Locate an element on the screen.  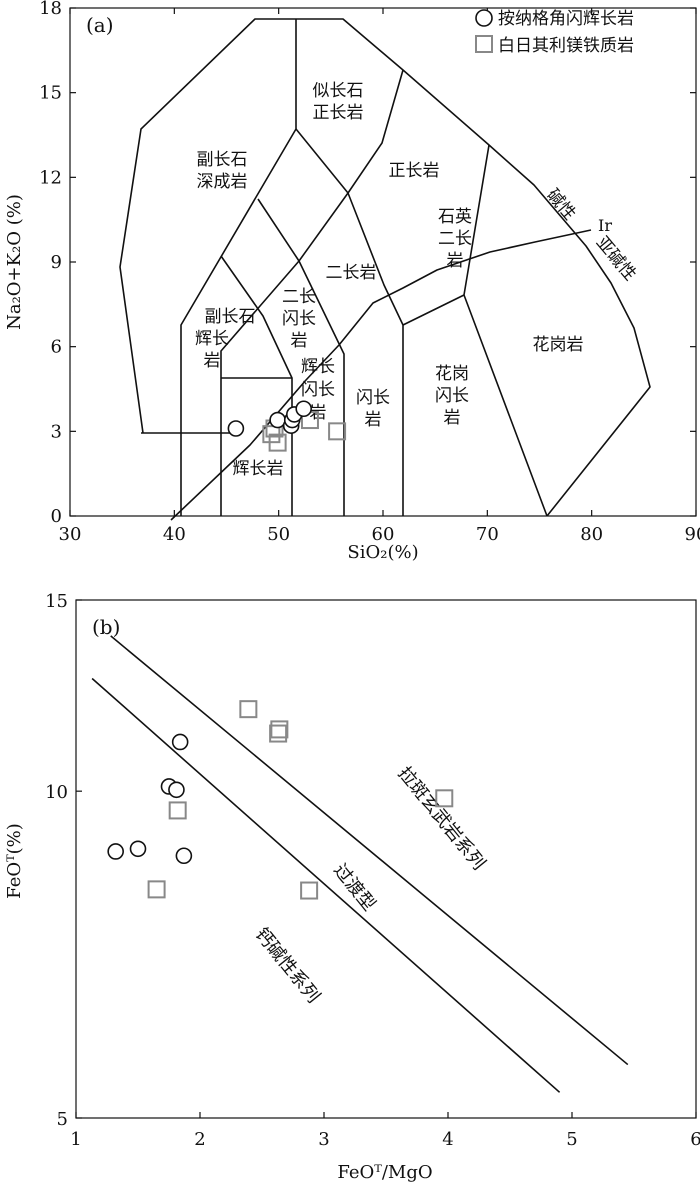
feot-x-tick-label: 3 is located at coordinates (323, 1139).